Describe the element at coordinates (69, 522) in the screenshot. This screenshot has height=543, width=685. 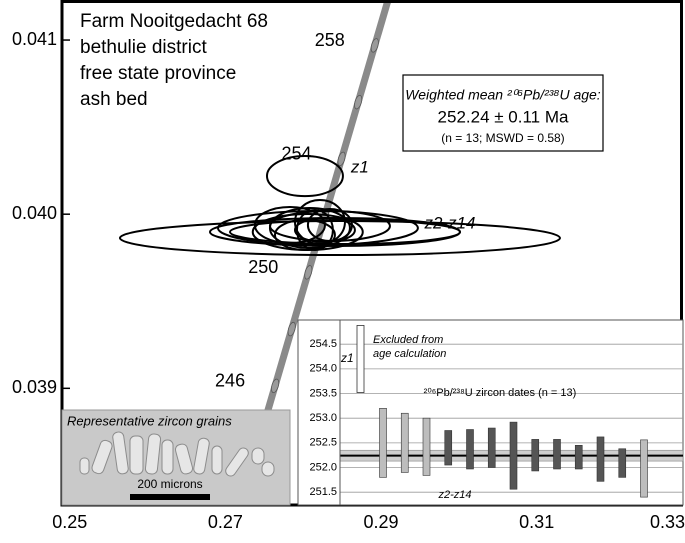
I see `x-tick-label: 0.25` at that location.